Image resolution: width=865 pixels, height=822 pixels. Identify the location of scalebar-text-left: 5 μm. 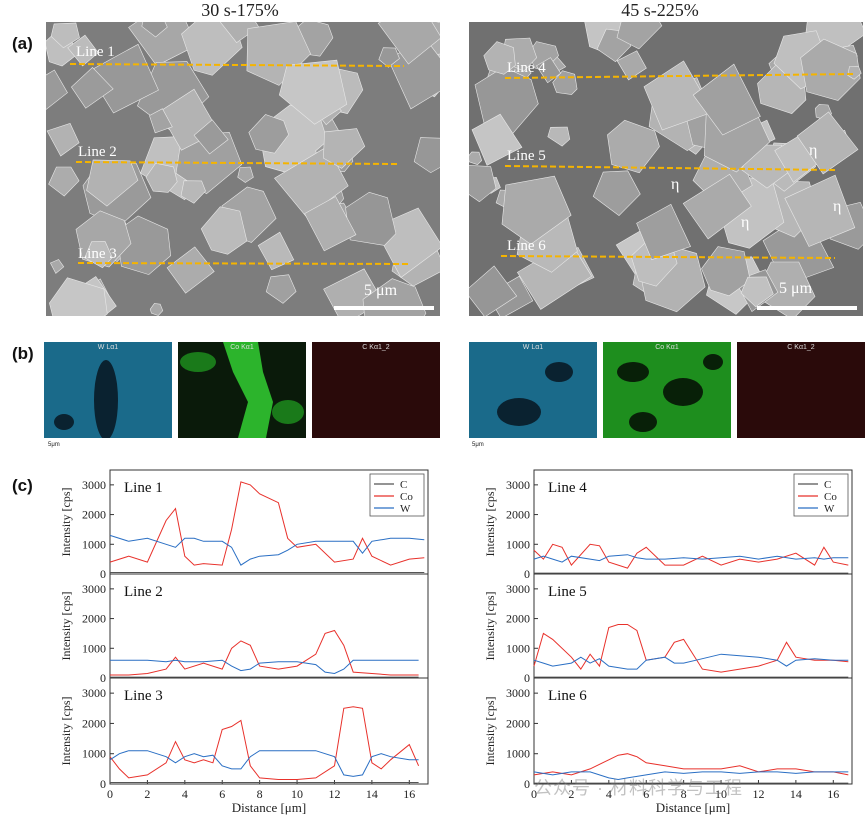
(381, 290).